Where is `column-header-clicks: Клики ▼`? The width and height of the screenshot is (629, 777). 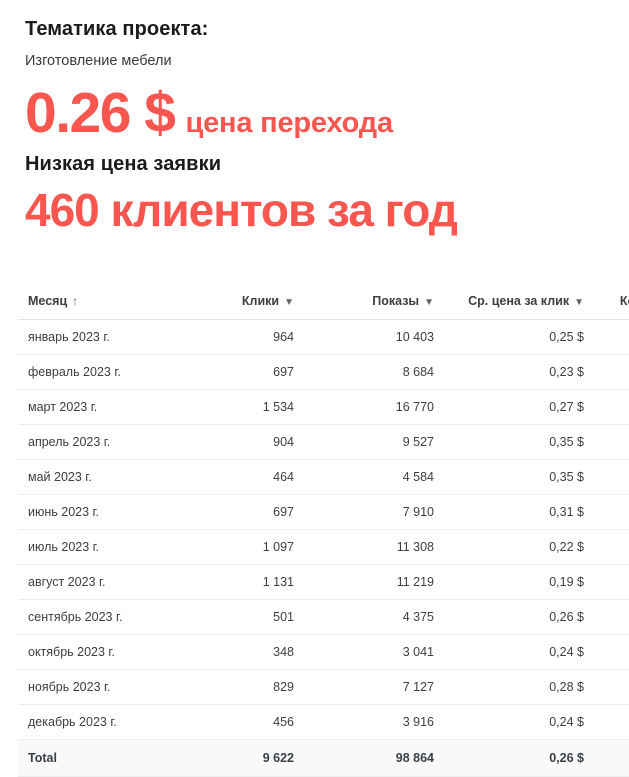 column-header-clicks: Клики ▼ is located at coordinates (246, 304).